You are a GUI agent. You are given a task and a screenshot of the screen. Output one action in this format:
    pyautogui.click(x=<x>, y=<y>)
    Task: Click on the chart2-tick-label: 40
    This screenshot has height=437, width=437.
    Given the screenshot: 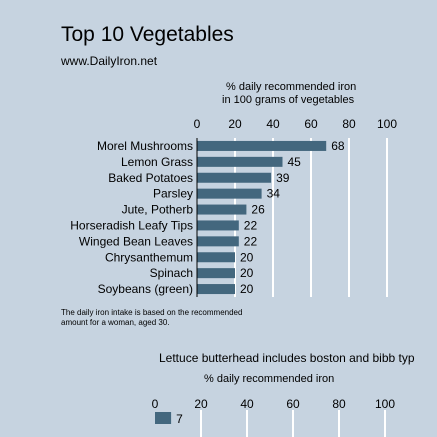 What is the action you would take?
    pyautogui.click(x=247, y=404)
    